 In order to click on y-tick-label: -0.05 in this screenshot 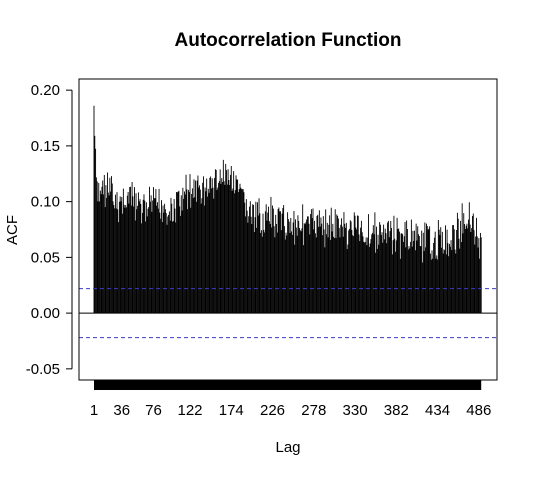, I will do `click(43, 369)`.